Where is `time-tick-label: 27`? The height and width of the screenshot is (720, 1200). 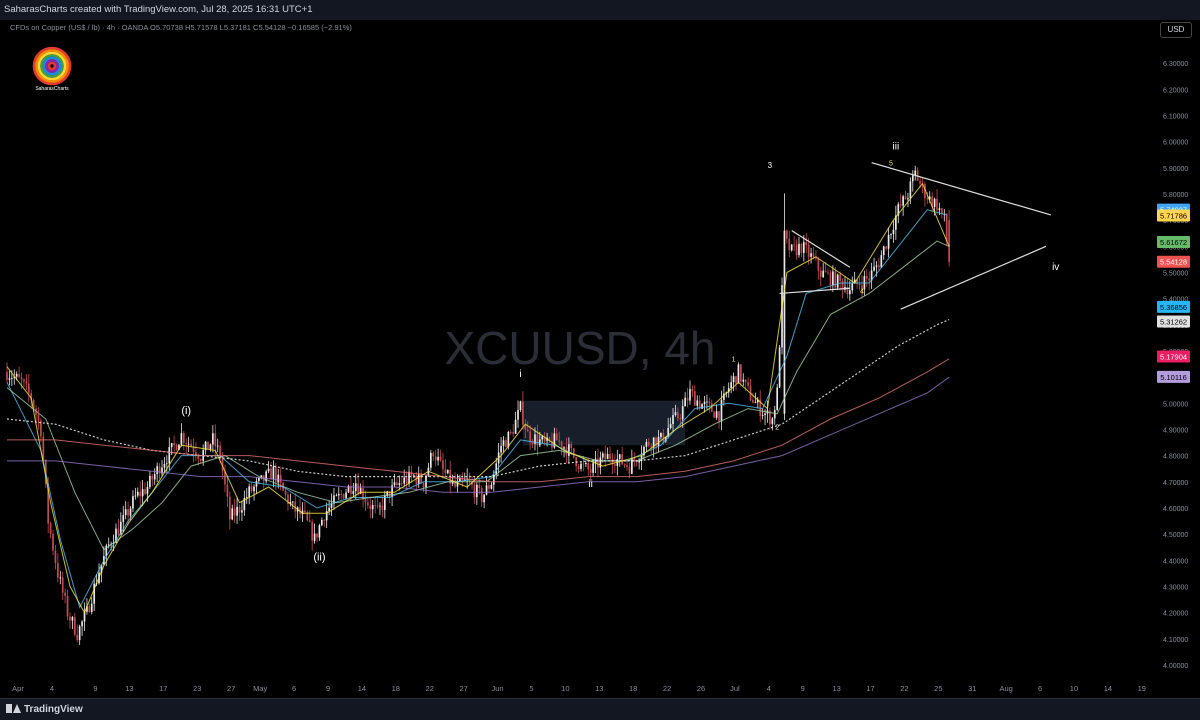 time-tick-label: 27 is located at coordinates (463, 688).